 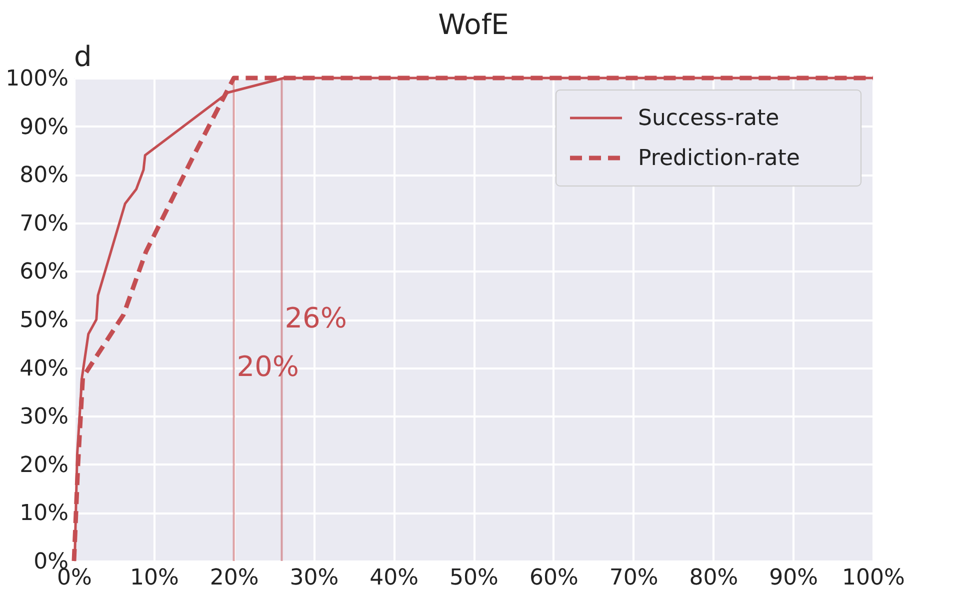 I want to click on chart-title: WofE, so click(x=473, y=24).